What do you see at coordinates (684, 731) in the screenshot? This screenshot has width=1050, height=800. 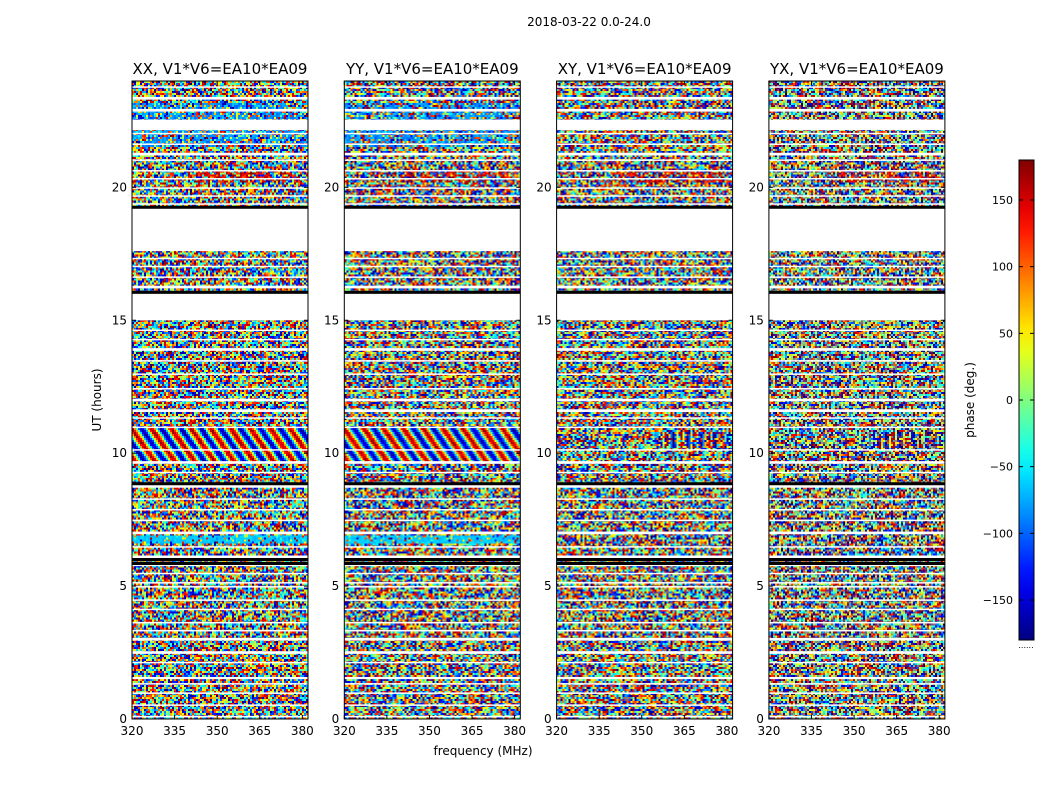 I see `x-tick-label: 365` at bounding box center [684, 731].